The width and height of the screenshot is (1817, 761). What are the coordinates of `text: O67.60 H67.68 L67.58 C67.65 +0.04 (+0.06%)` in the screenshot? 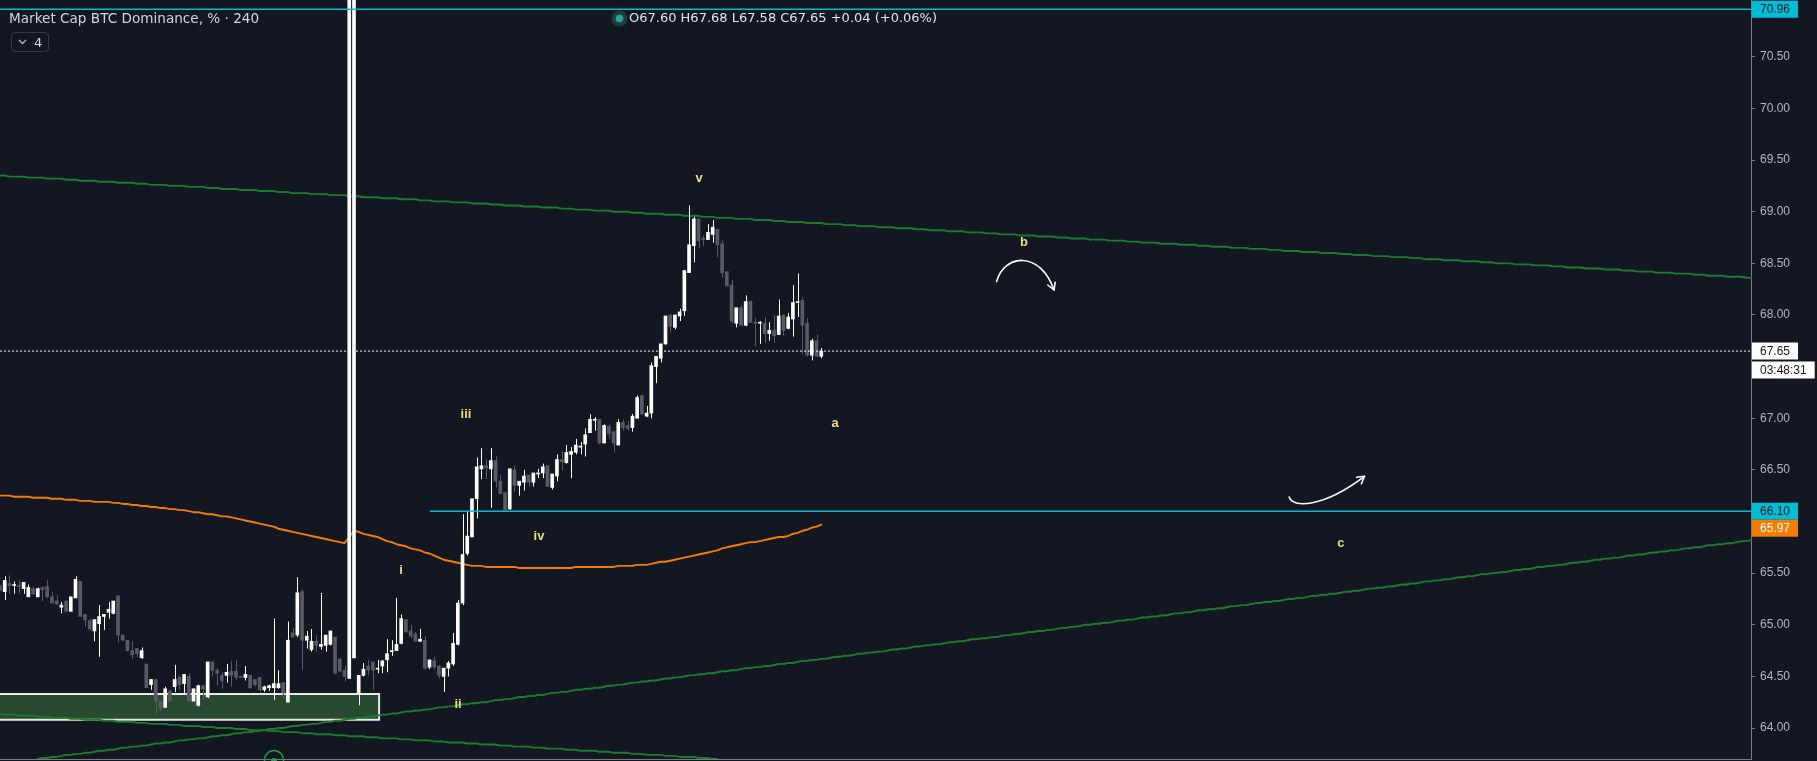 It's located at (783, 18).